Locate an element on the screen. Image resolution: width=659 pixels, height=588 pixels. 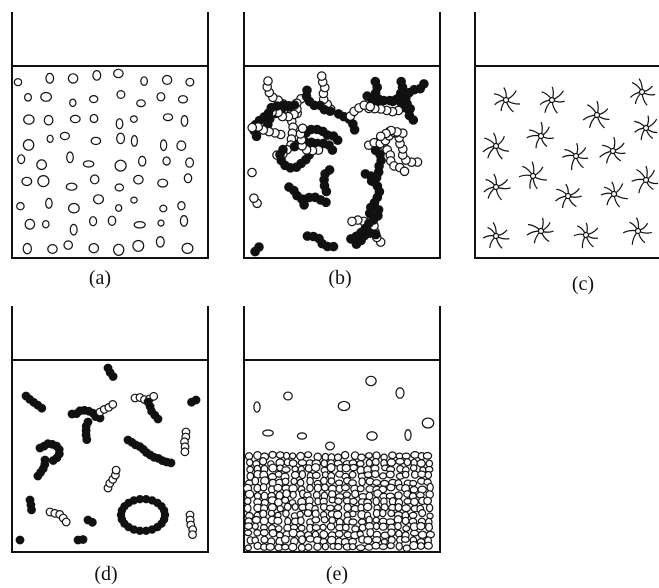
sediment-e is located at coordinates (339, 464).